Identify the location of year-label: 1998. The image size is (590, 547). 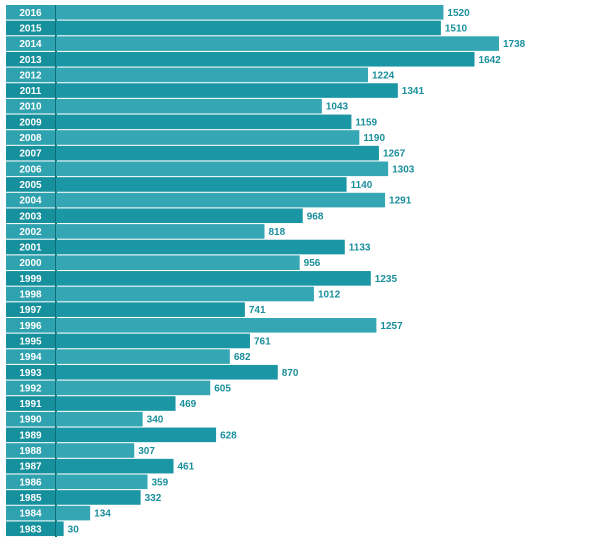
(30, 295).